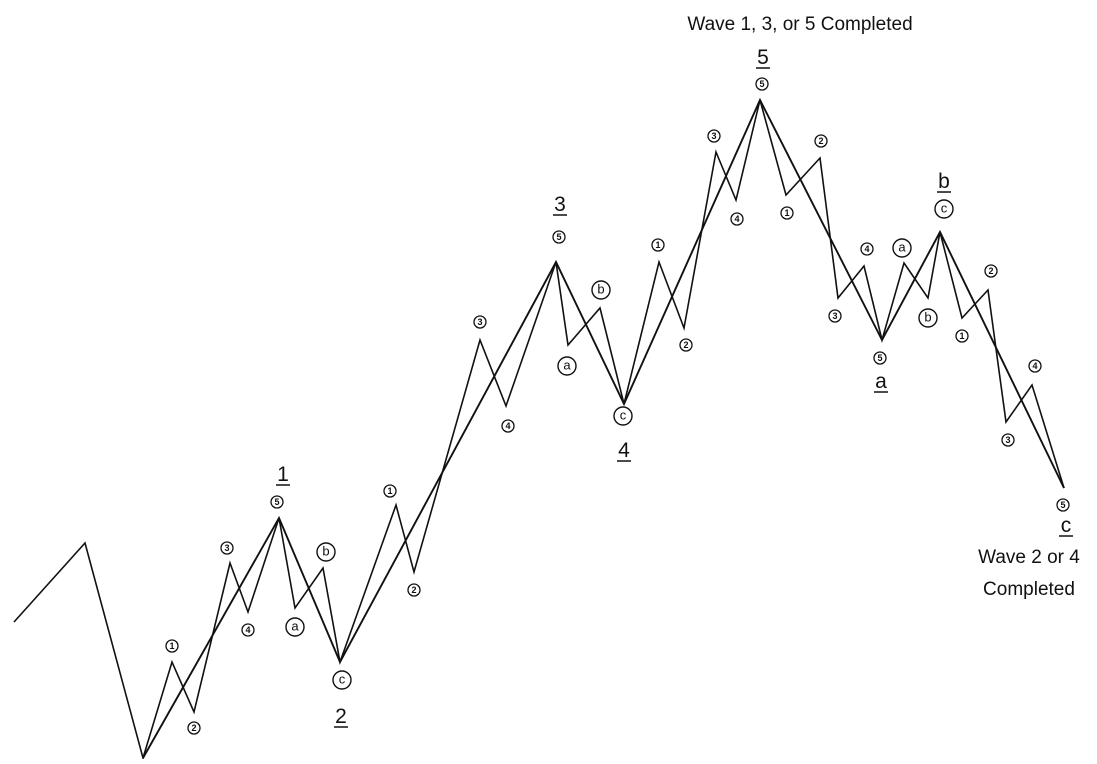 The width and height of the screenshot is (1097, 764). What do you see at coordinates (560, 204) in the screenshot?
I see `major-label-3: 3` at bounding box center [560, 204].